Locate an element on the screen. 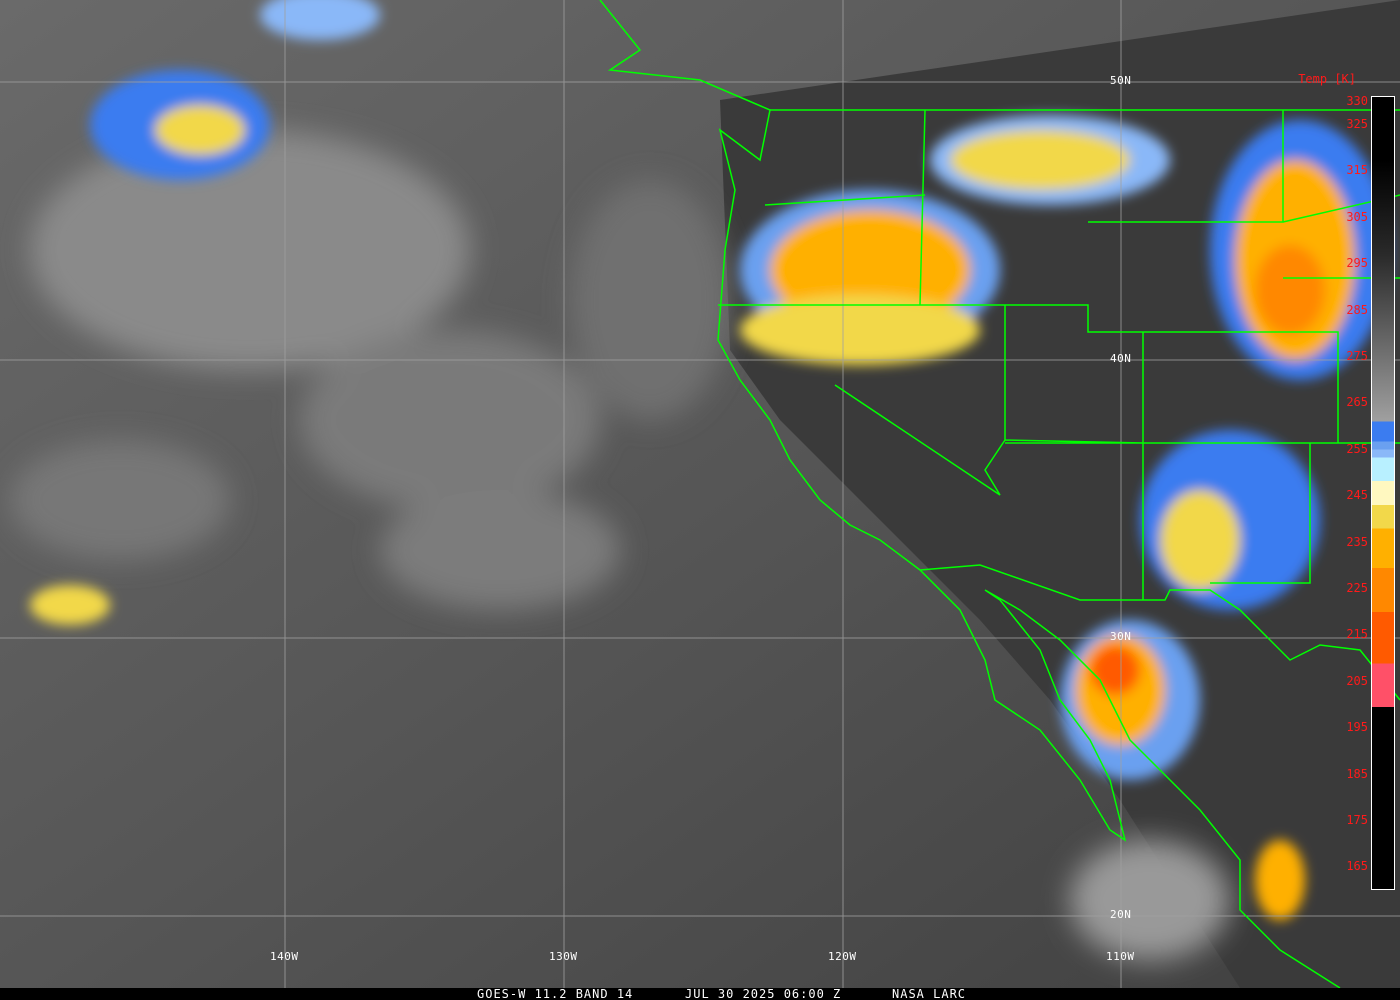 The image size is (1400, 1000). lon-label-110w: 110W is located at coordinates (1120, 956).